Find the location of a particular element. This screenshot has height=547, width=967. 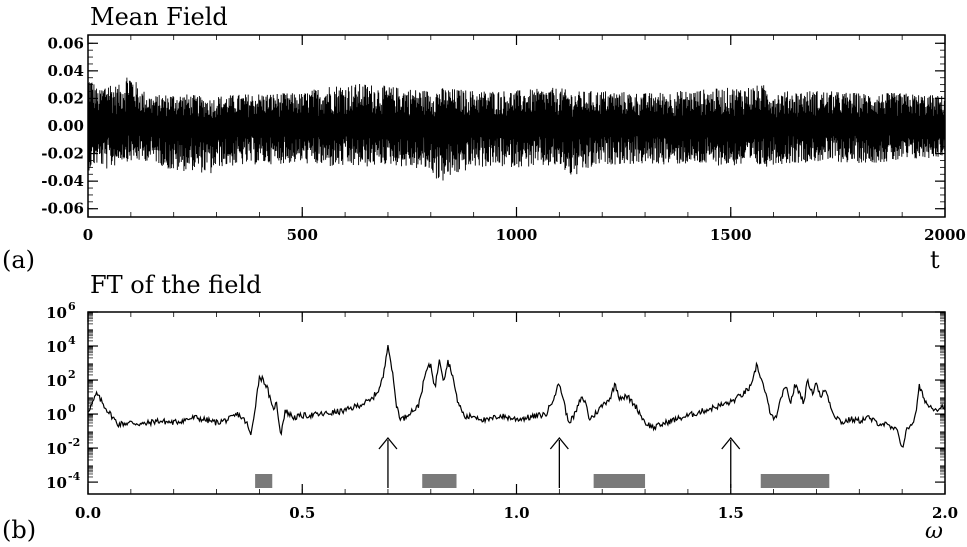

panel-b-x-label: ω is located at coordinates (934, 531).